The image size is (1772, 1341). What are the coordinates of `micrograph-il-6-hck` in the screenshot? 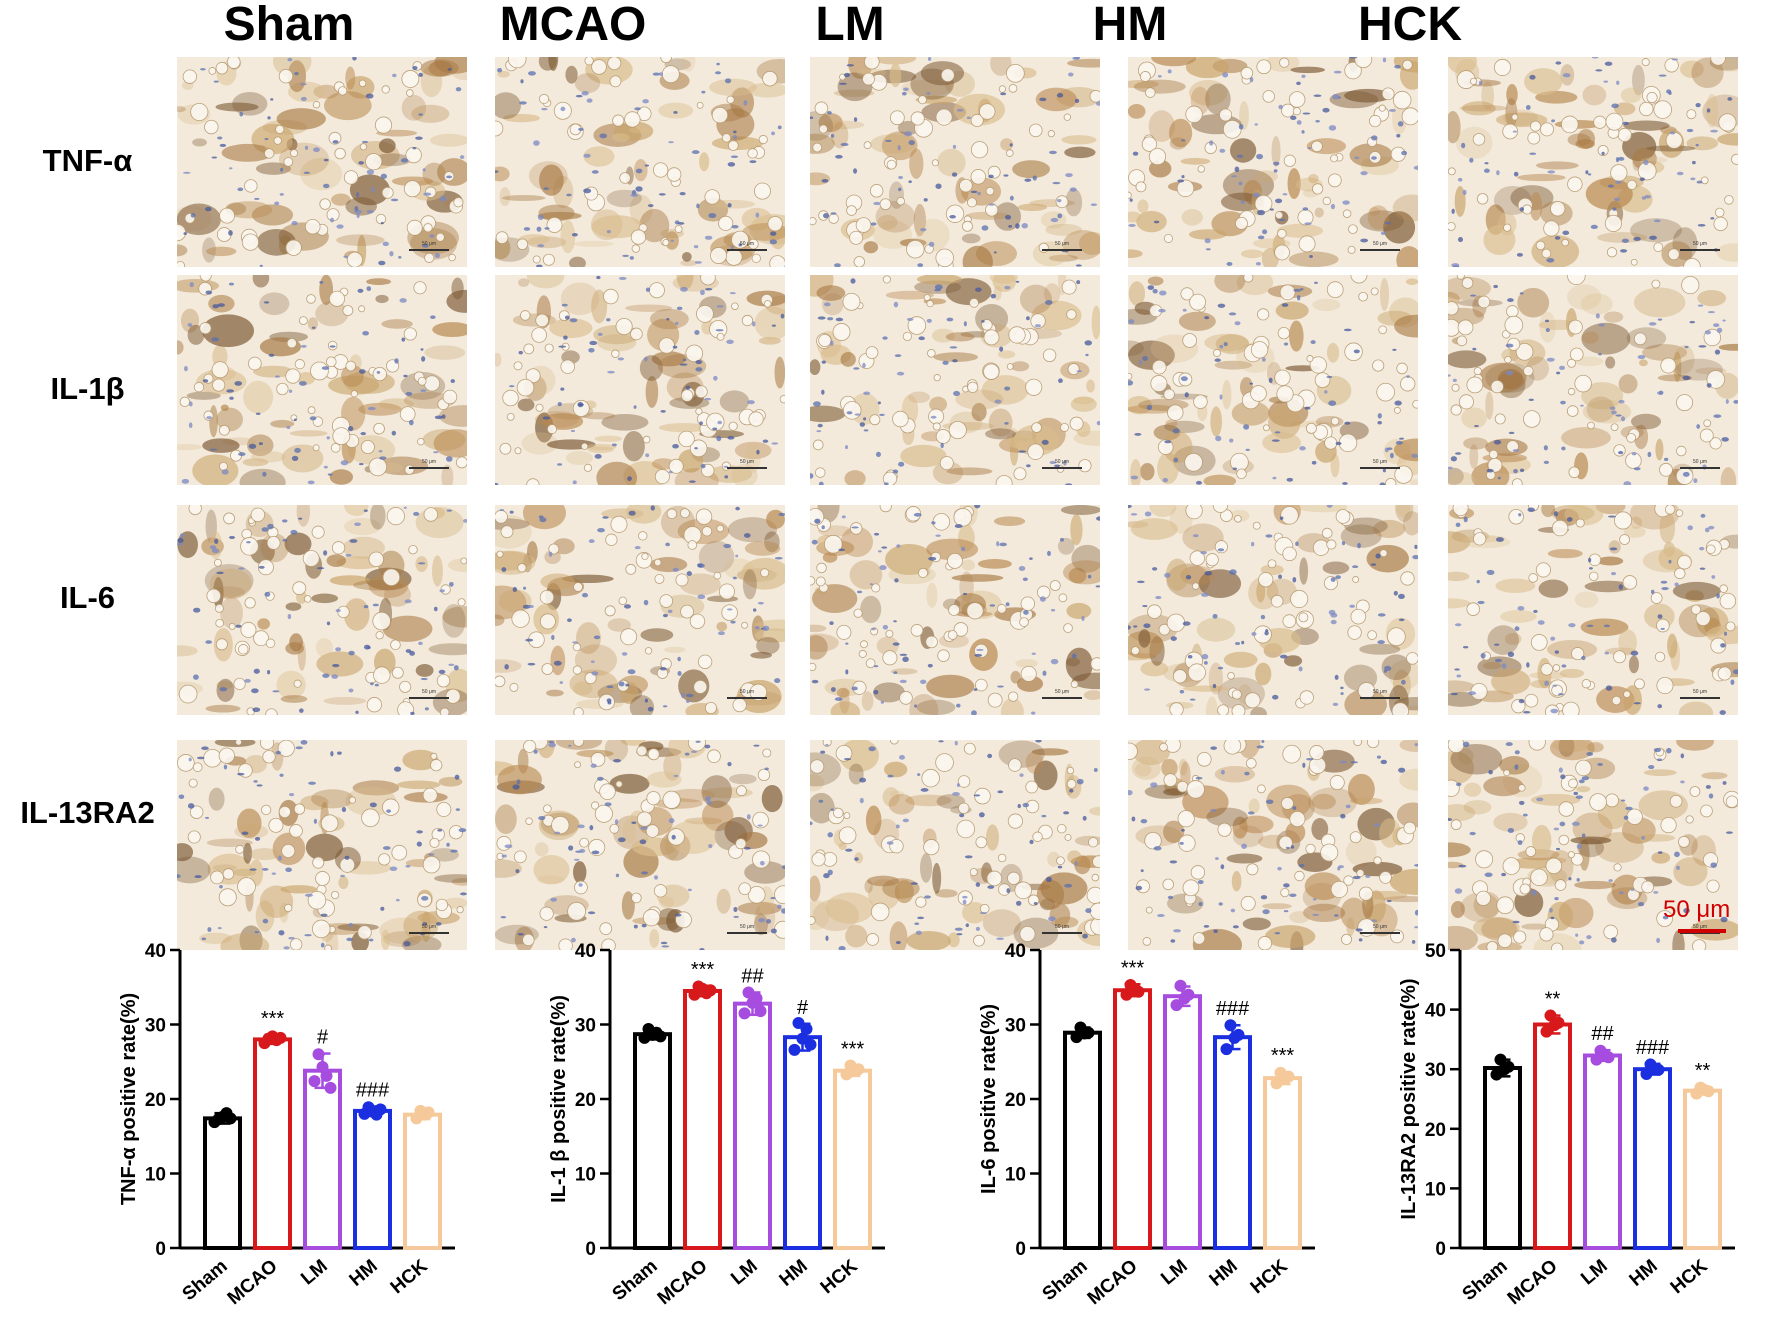 It's located at (1593, 610).